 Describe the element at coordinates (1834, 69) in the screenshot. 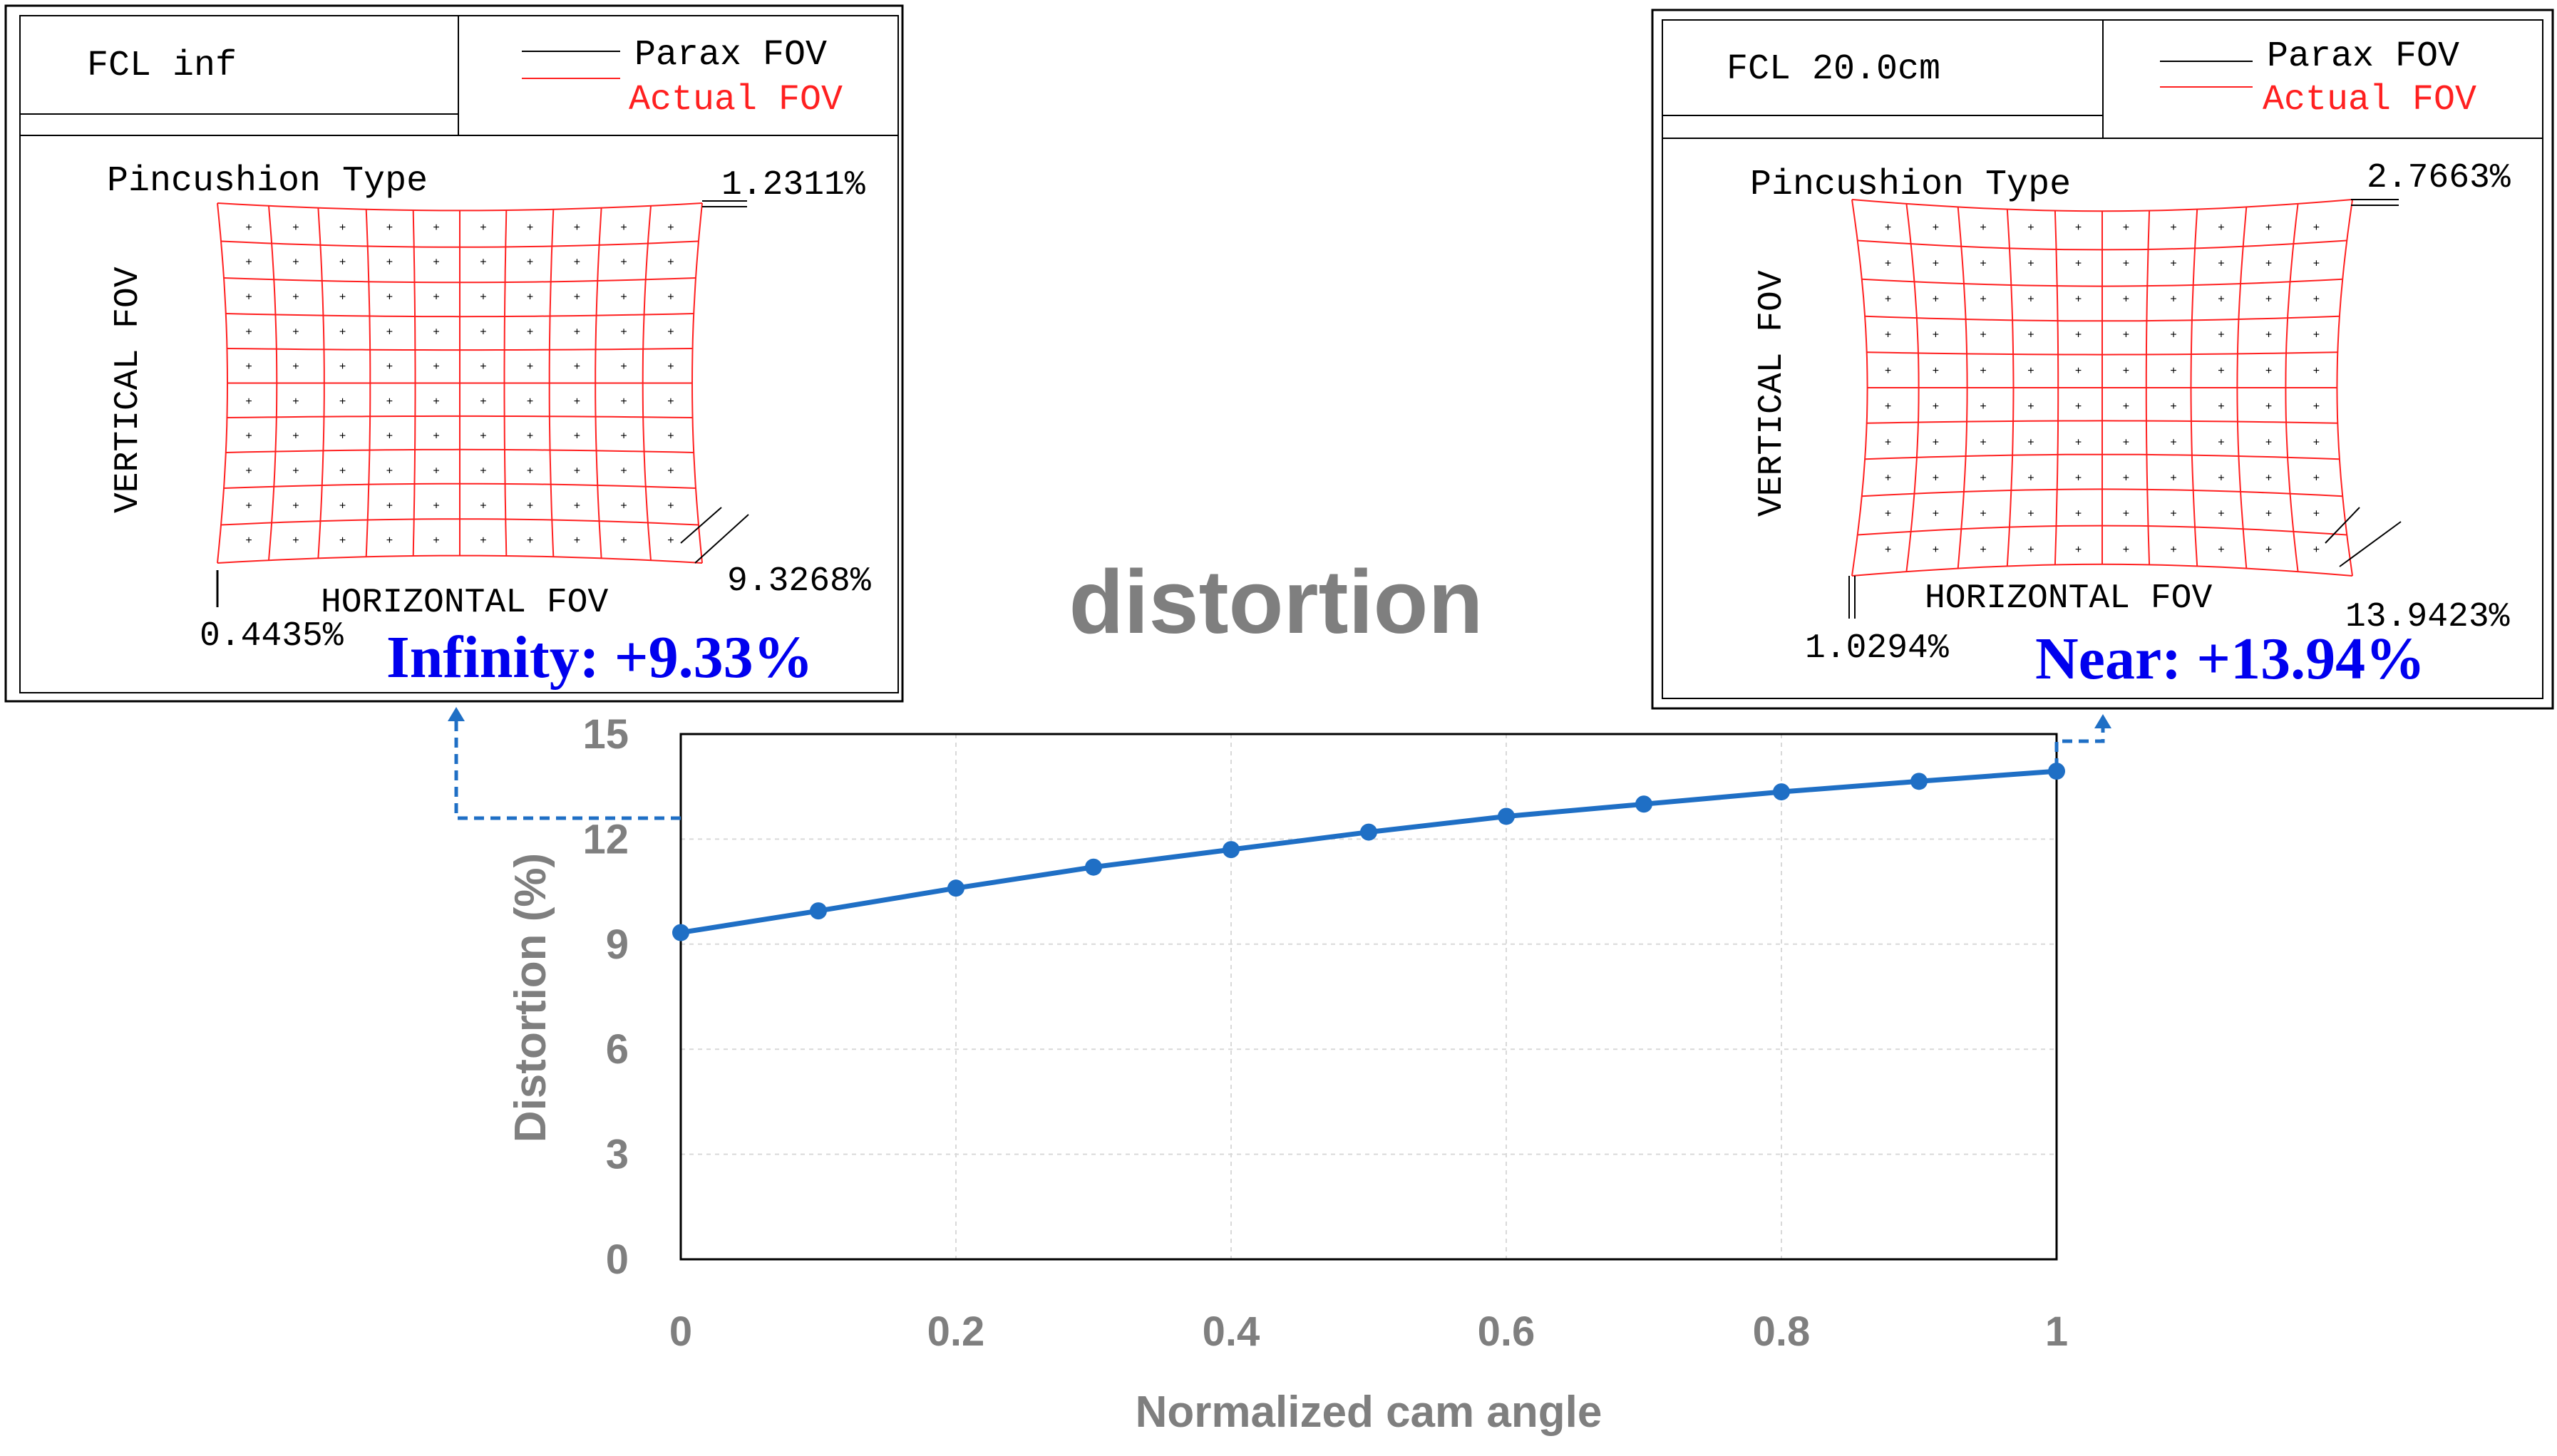

I see `fcl-label: FCL 20.0cm` at that location.